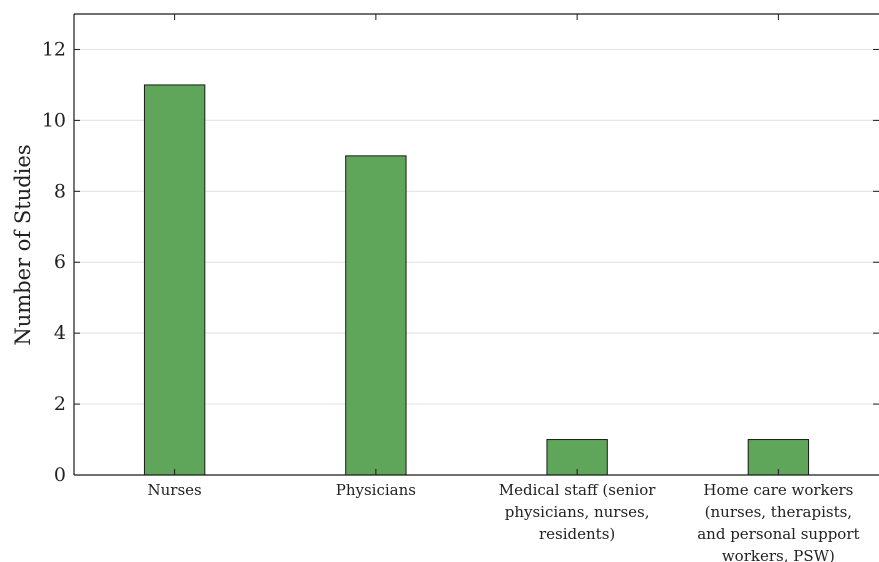 This screenshot has height=562, width=879. What do you see at coordinates (54, 120) in the screenshot?
I see `y-tick-label: 10` at bounding box center [54, 120].